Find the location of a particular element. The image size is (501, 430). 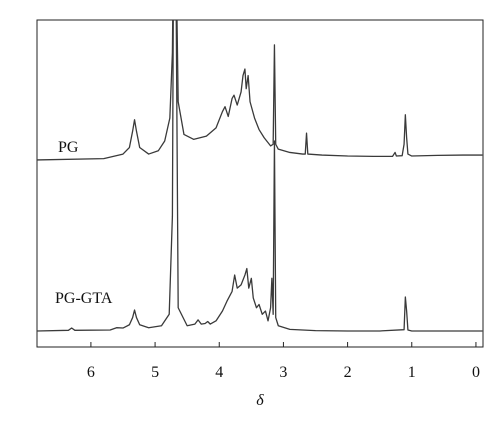

series-label: PG is located at coordinates (68, 147).